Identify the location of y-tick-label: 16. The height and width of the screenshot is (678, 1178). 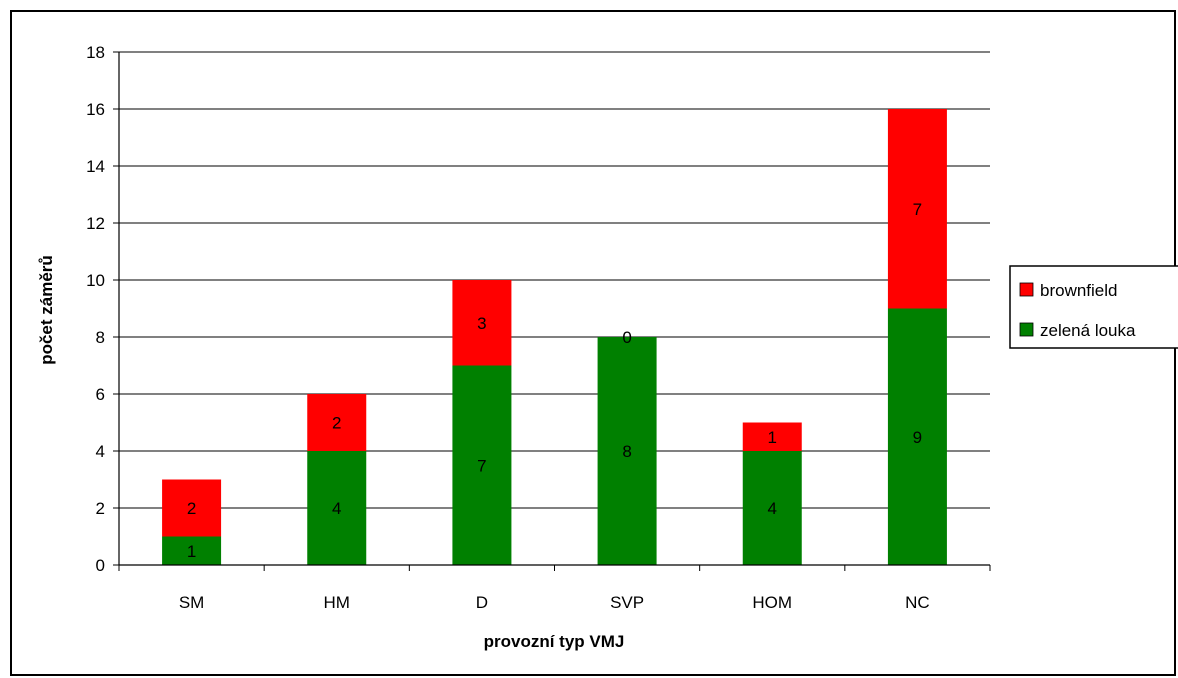
(95, 109).